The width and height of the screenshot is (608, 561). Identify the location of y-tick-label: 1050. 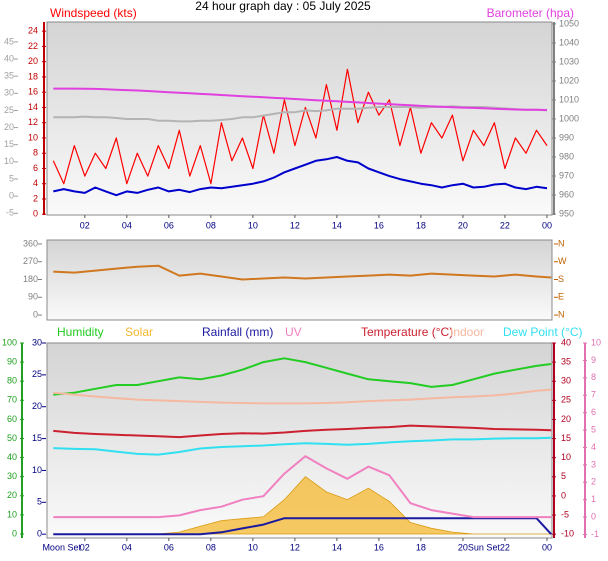
(569, 23).